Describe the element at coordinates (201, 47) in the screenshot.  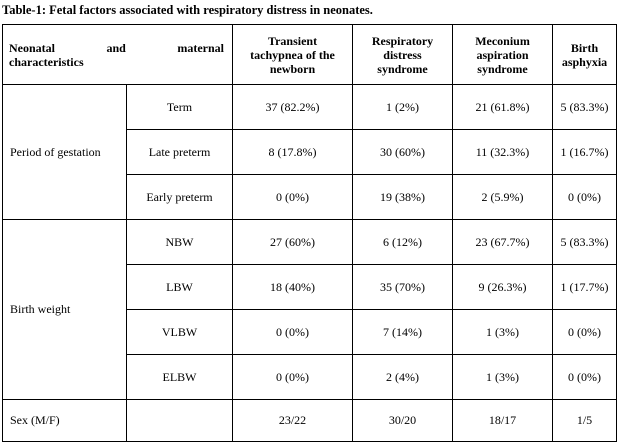
I see `header-word-maternal: maternal` at that location.